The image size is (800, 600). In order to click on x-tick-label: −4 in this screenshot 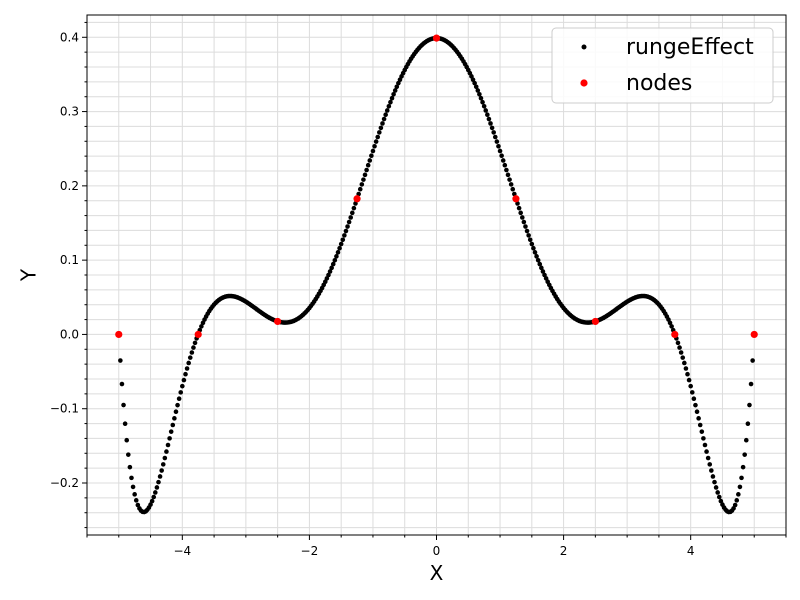, I will do `click(182, 551)`.